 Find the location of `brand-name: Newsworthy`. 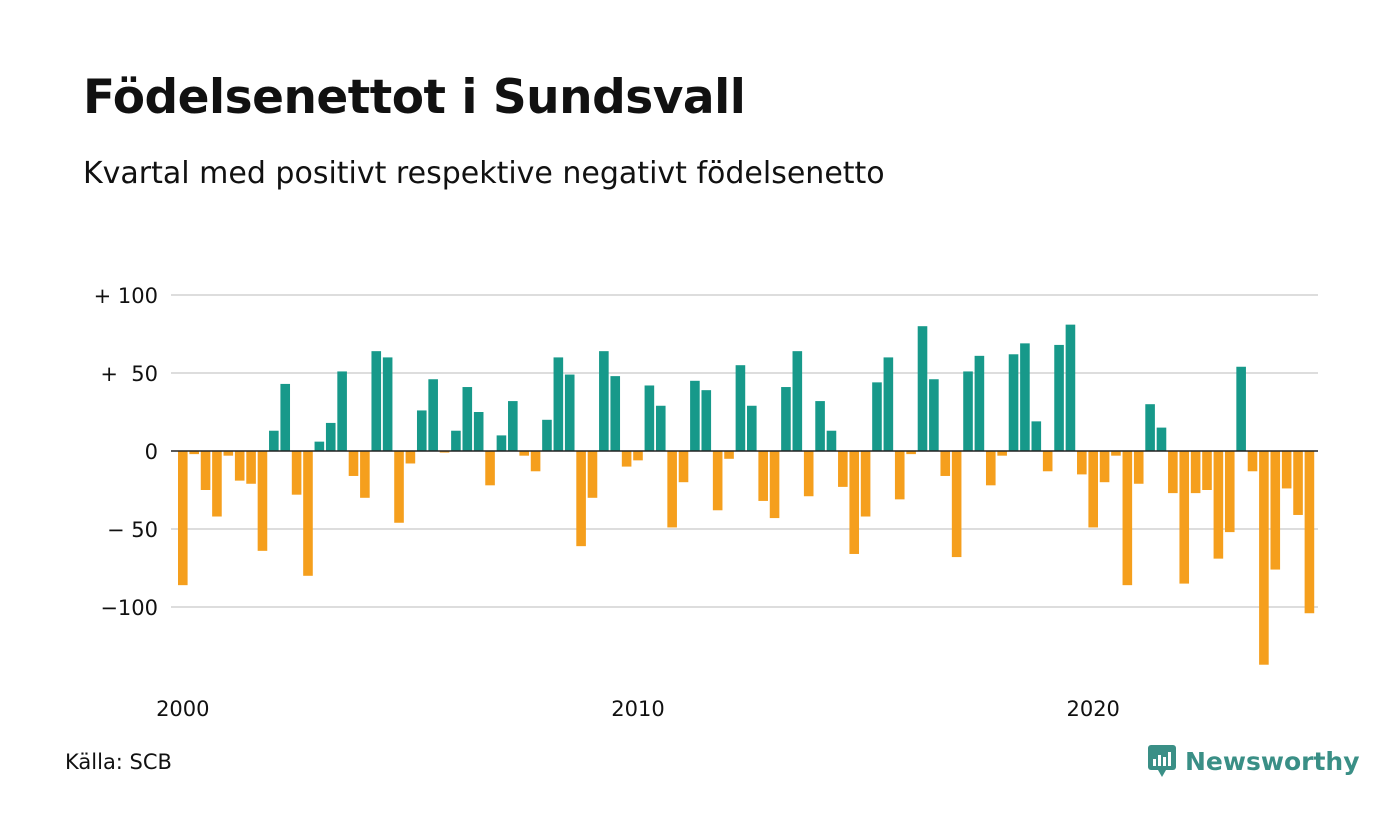

brand-name: Newsworthy is located at coordinates (1272, 761).